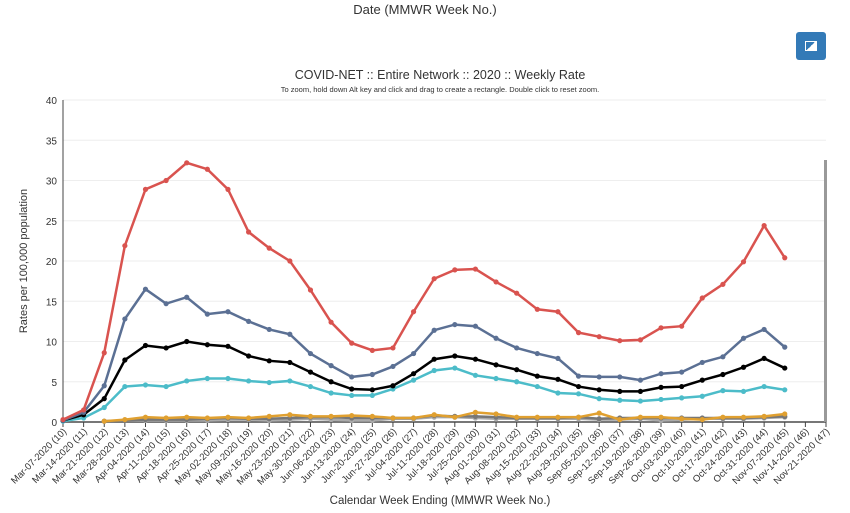 This screenshot has width=850, height=513. What do you see at coordinates (825, 291) in the screenshot?
I see `scrollbar` at bounding box center [825, 291].